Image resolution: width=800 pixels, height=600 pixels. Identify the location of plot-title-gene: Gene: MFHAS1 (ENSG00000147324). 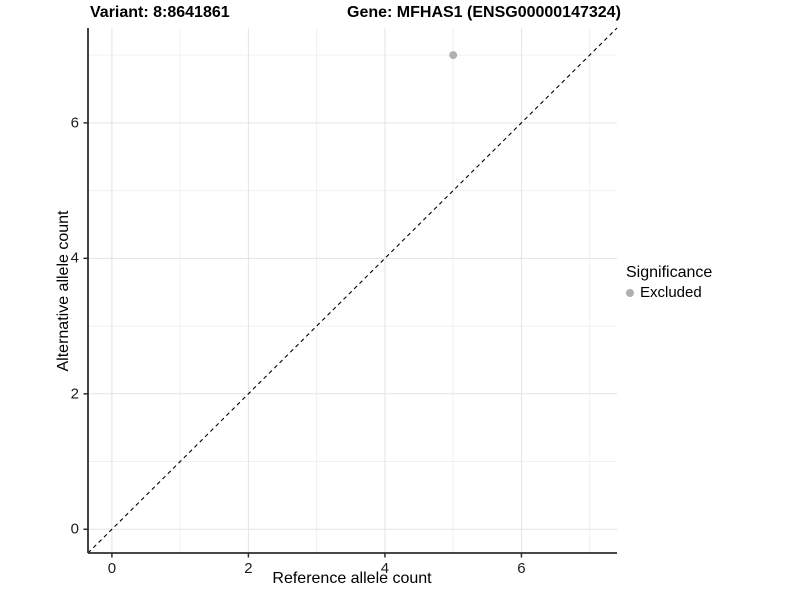
(484, 12).